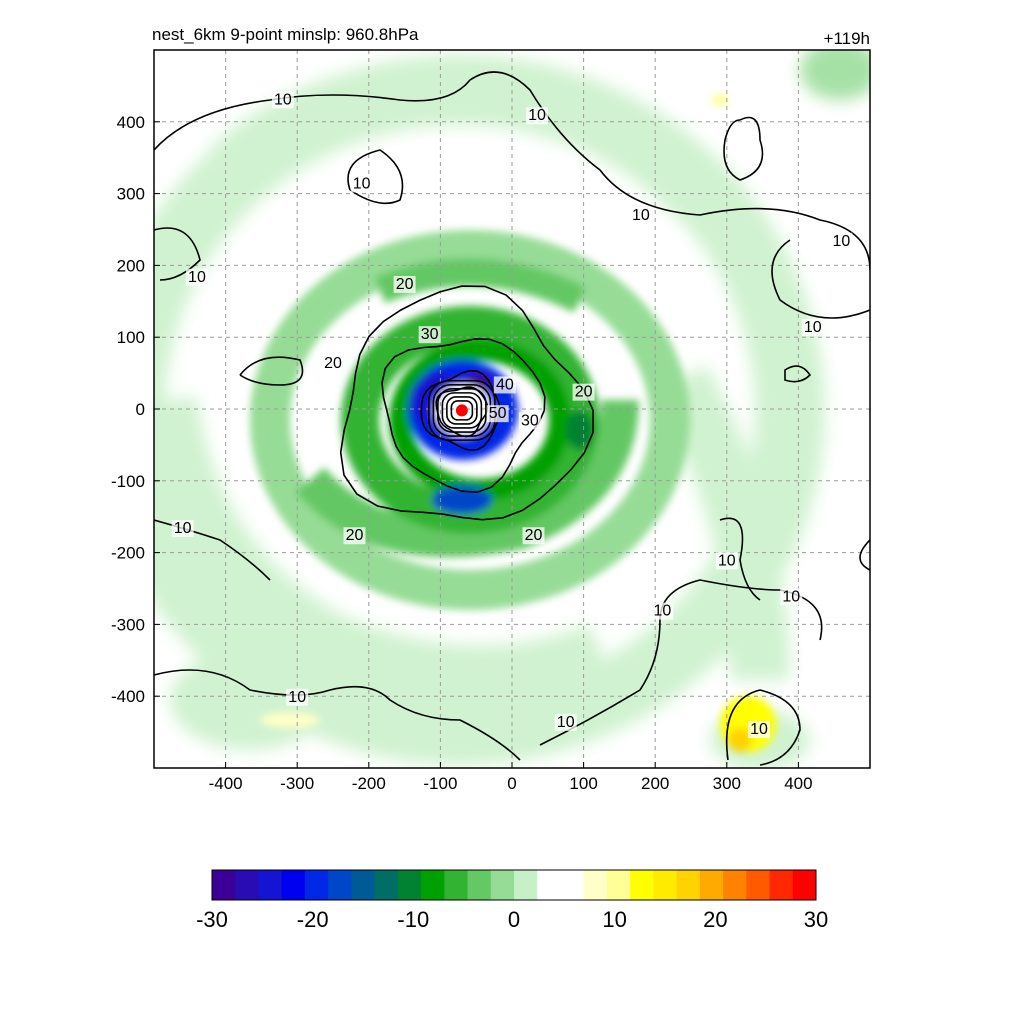  What do you see at coordinates (369, 783) in the screenshot?
I see `x-tick-label: -200` at bounding box center [369, 783].